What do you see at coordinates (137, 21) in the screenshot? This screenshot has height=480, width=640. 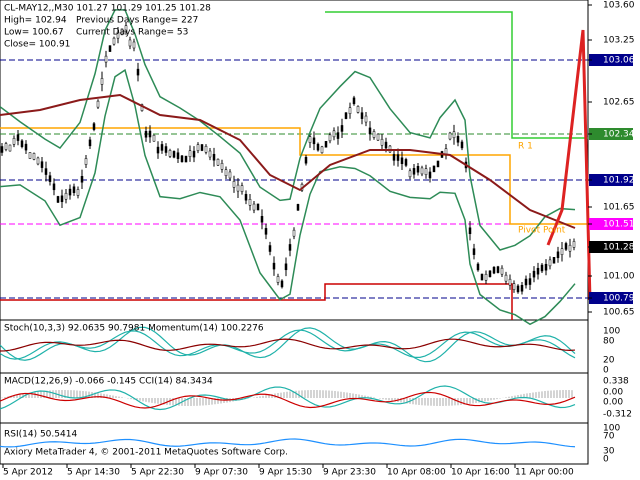 I see `header-prev-range: Previous Days Range= 227` at bounding box center [137, 21].